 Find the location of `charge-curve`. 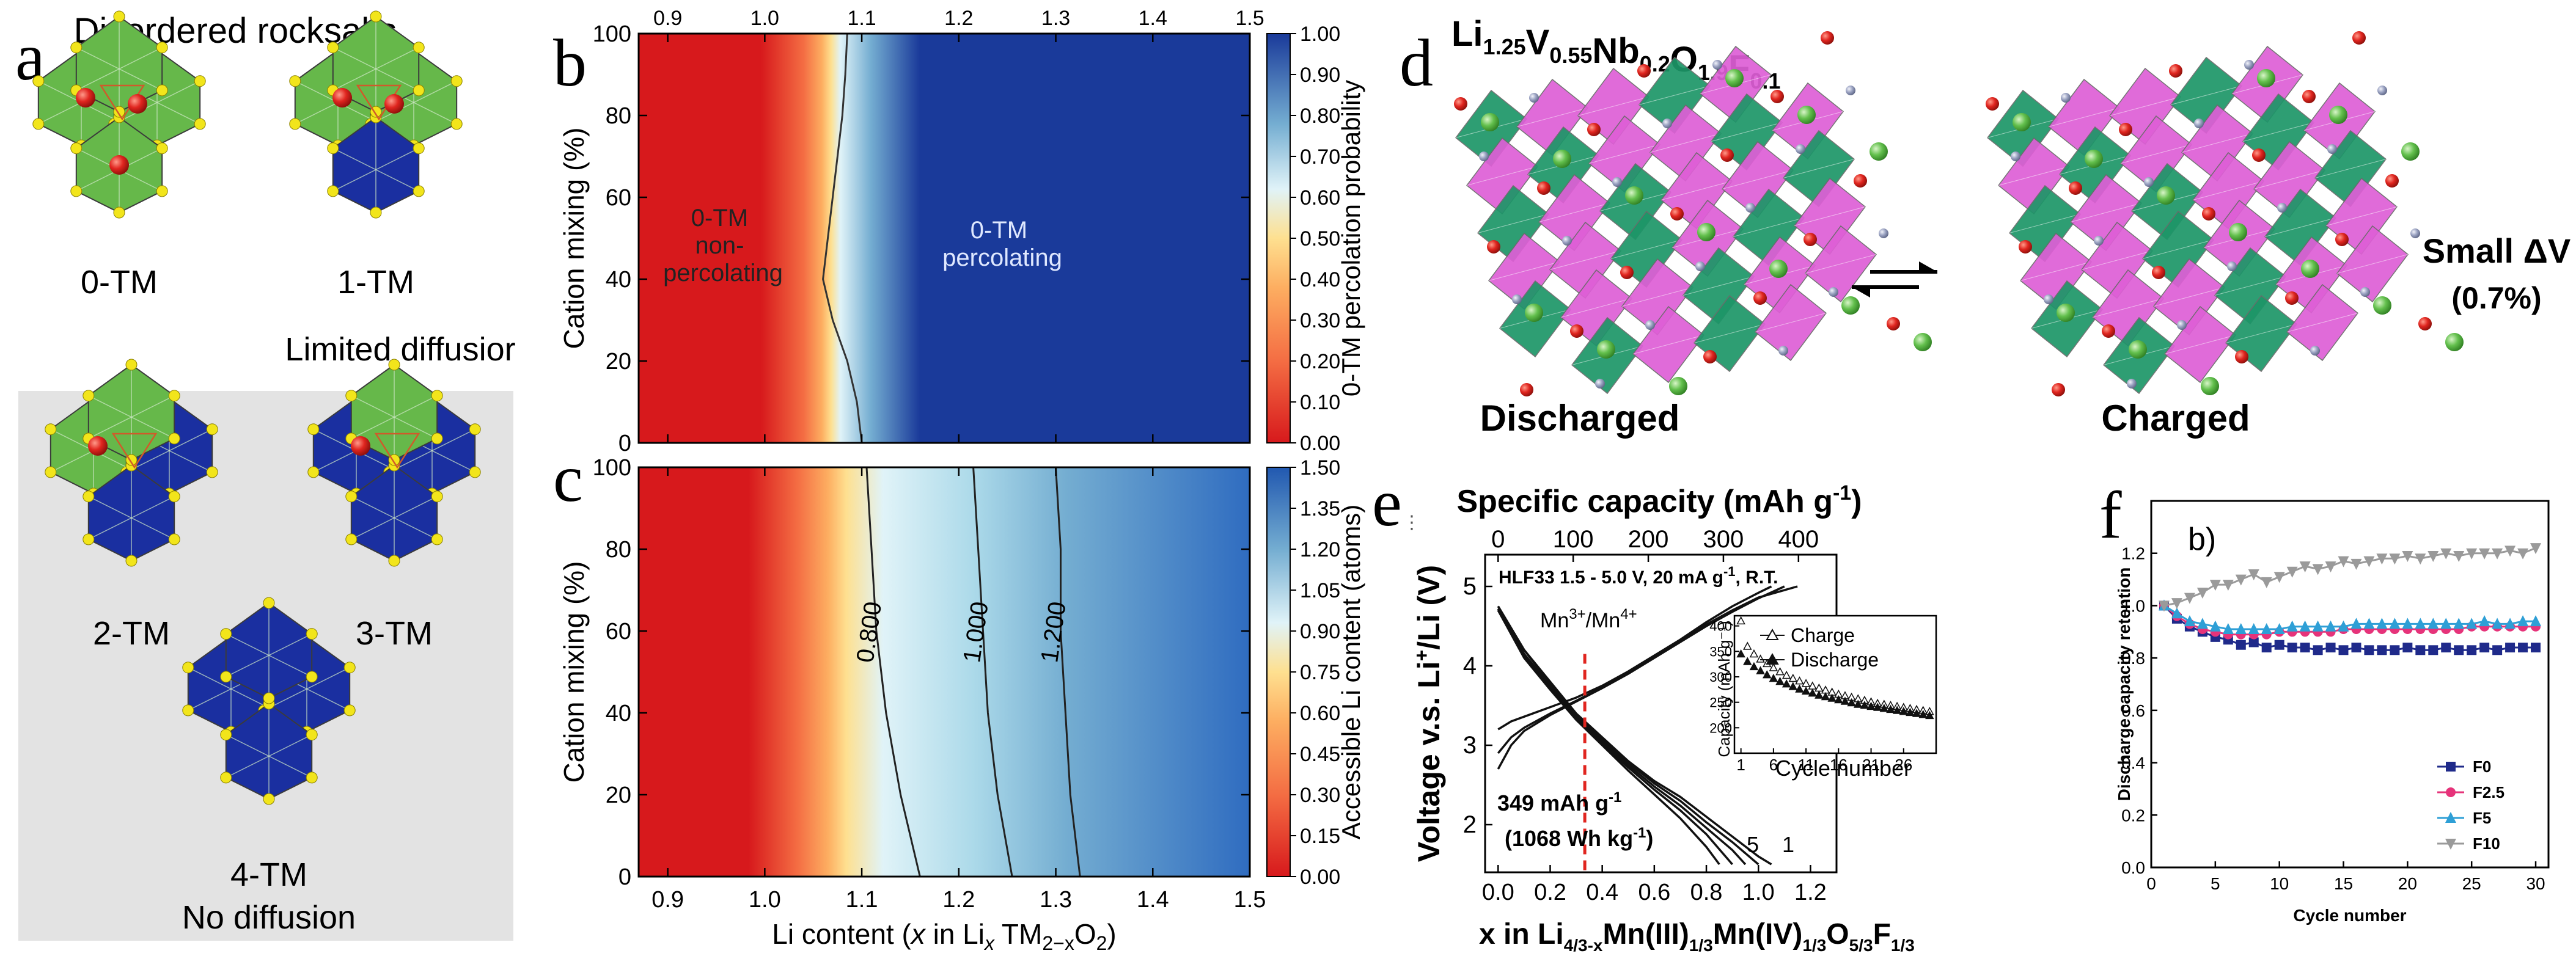

charge-curve is located at coordinates (1641, 678).